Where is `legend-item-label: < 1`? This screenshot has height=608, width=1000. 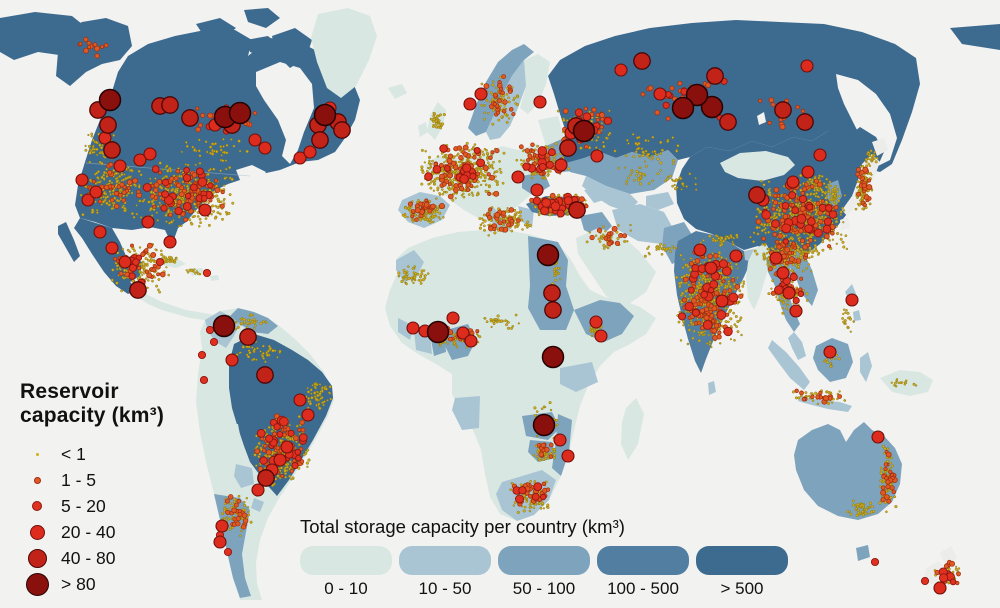 legend-item-label: < 1 is located at coordinates (73, 453).